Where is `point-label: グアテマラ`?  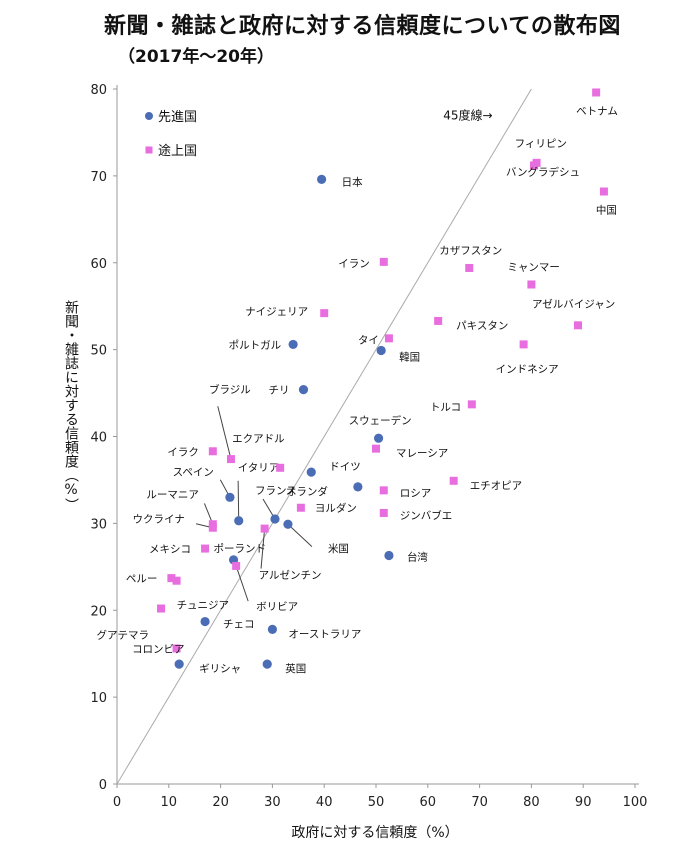
point-label: グアテマラ is located at coordinates (123, 635).